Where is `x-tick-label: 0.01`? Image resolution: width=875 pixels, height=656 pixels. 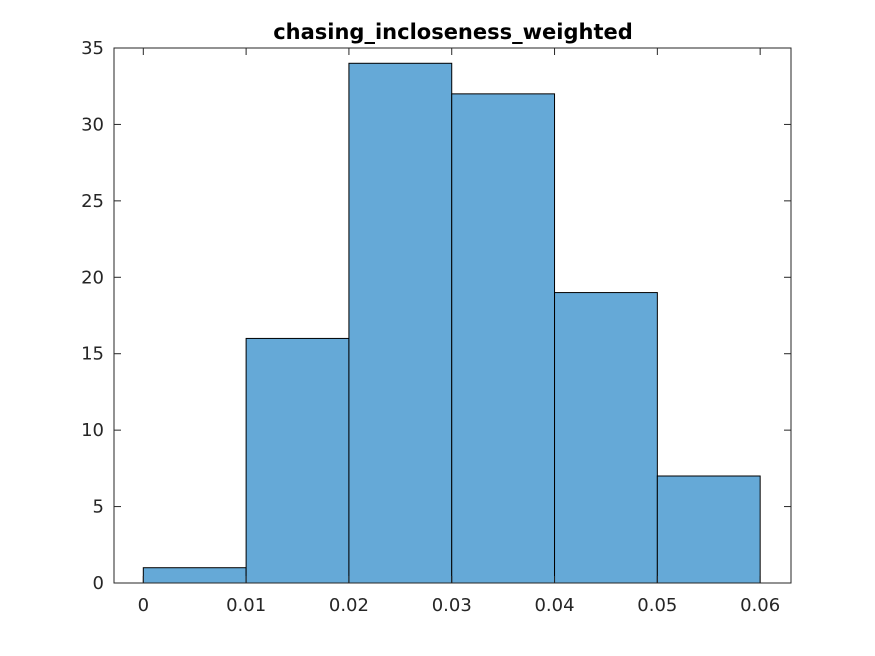
x-tick-label: 0.01 is located at coordinates (246, 605).